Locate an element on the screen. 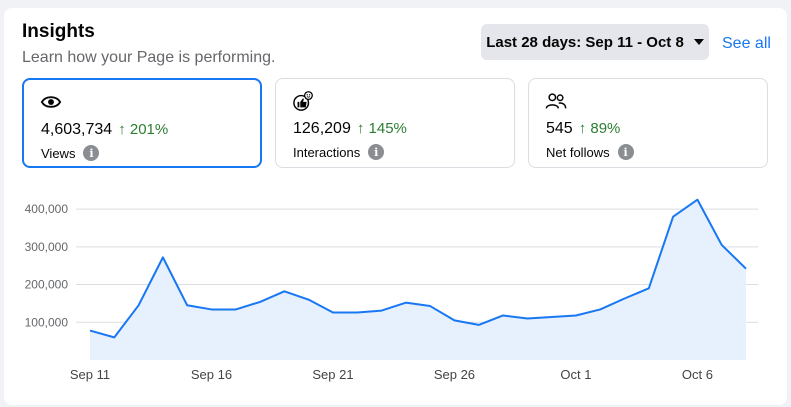 The image size is (791, 407). metric-change: ↑ 201% is located at coordinates (143, 129).